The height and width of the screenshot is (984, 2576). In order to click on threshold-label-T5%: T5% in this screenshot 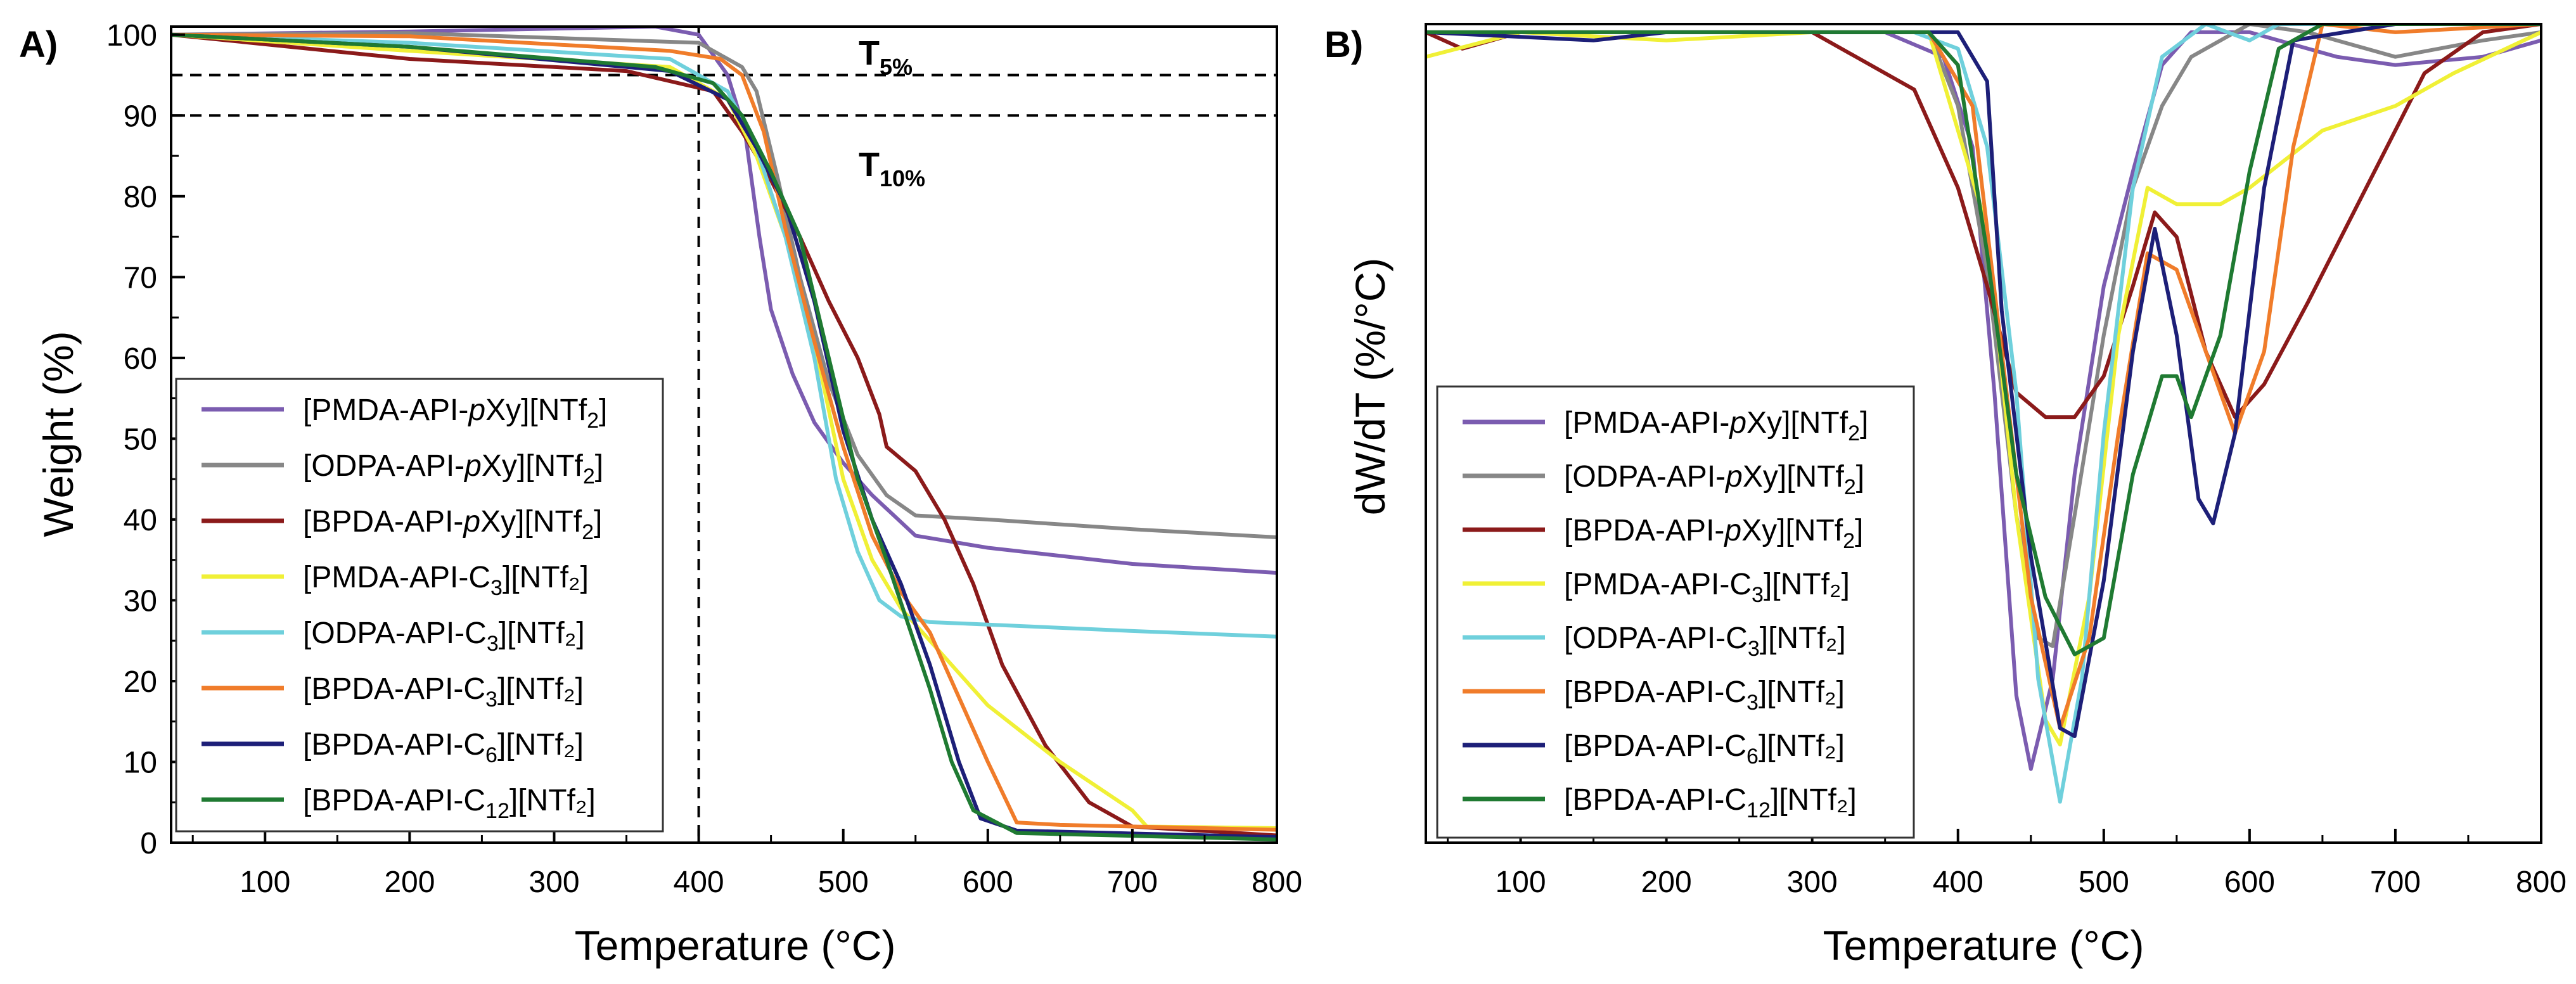, I will do `click(886, 57)`.